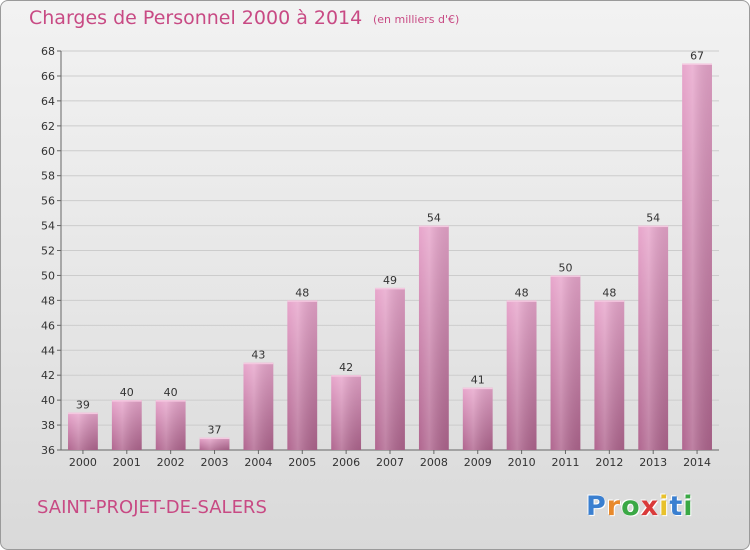  I want to click on x-tick-label: 2001, so click(127, 462).